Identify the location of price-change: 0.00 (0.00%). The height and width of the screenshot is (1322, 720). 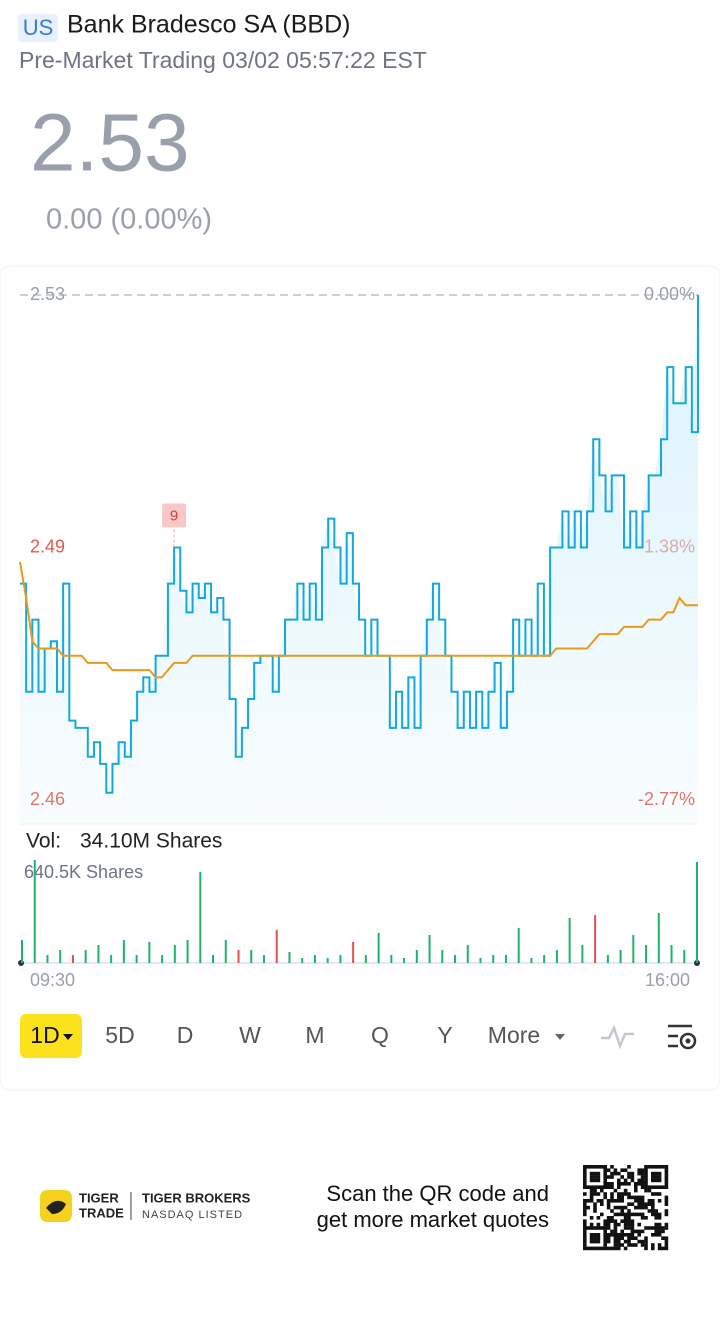
(129, 220).